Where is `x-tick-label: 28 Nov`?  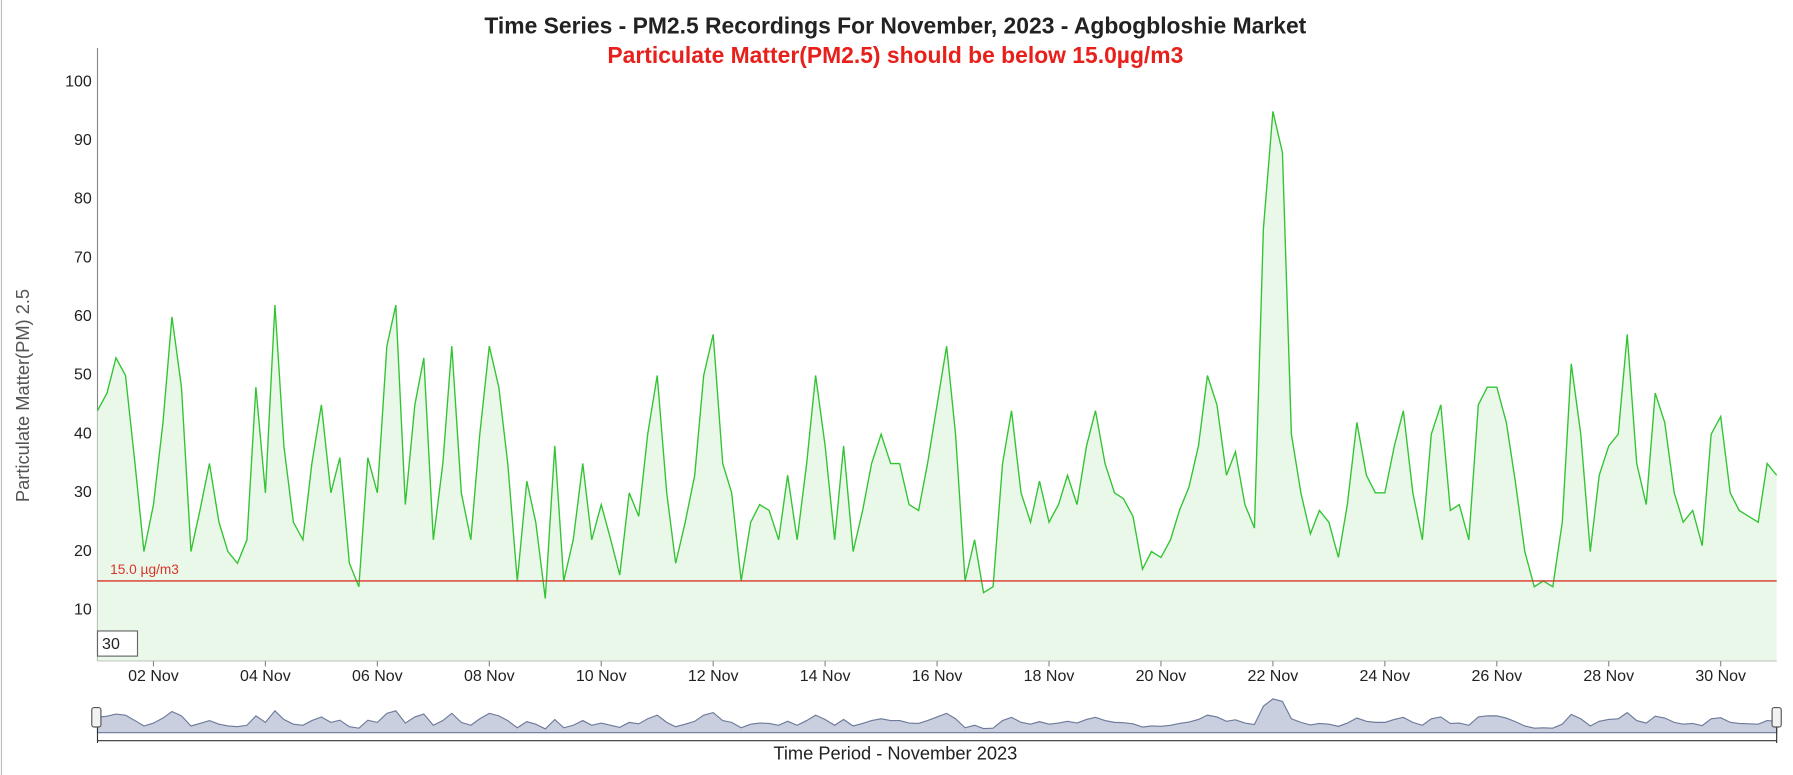
x-tick-label: 28 Nov is located at coordinates (1608, 676).